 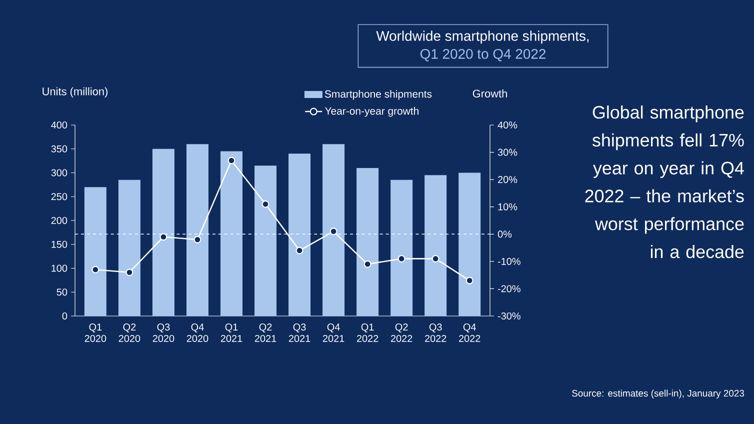 I want to click on y-tick-label: 0, so click(x=65, y=316).